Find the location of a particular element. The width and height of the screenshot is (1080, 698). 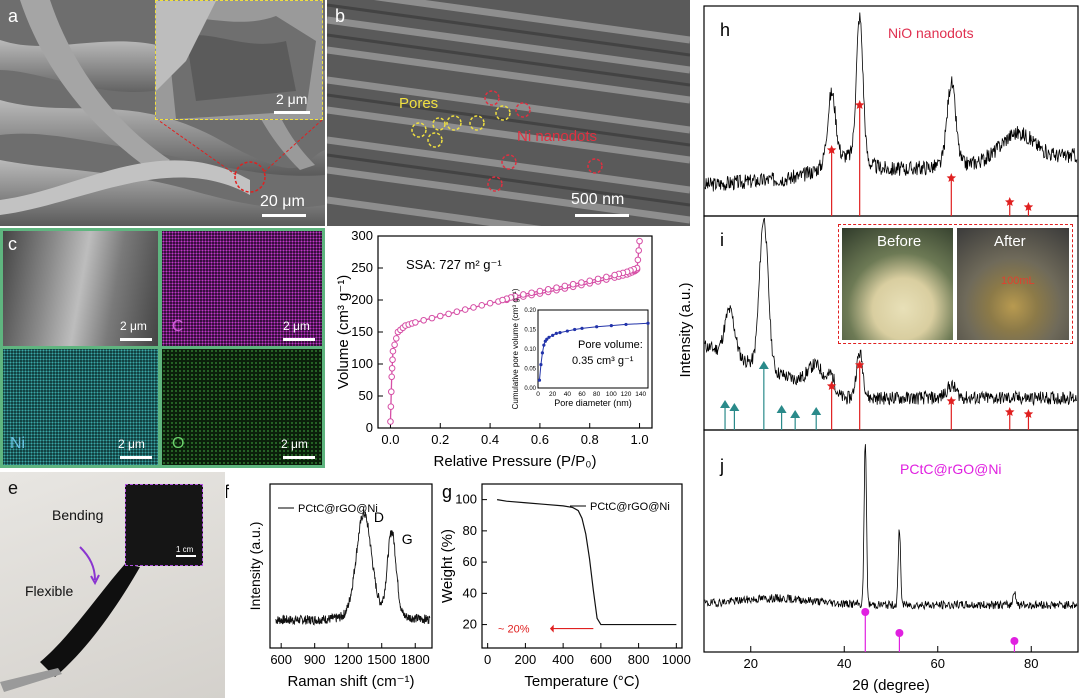

panel-a-scale-label: 20 μm is located at coordinates (282, 201).